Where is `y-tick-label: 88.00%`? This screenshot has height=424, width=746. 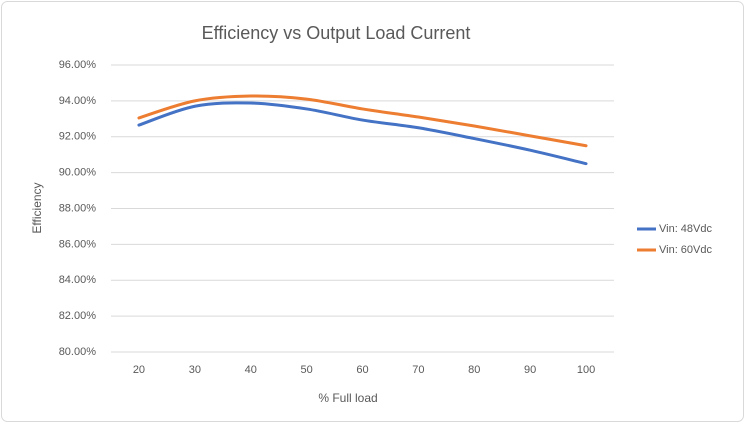
y-tick-label: 88.00% is located at coordinates (78, 208).